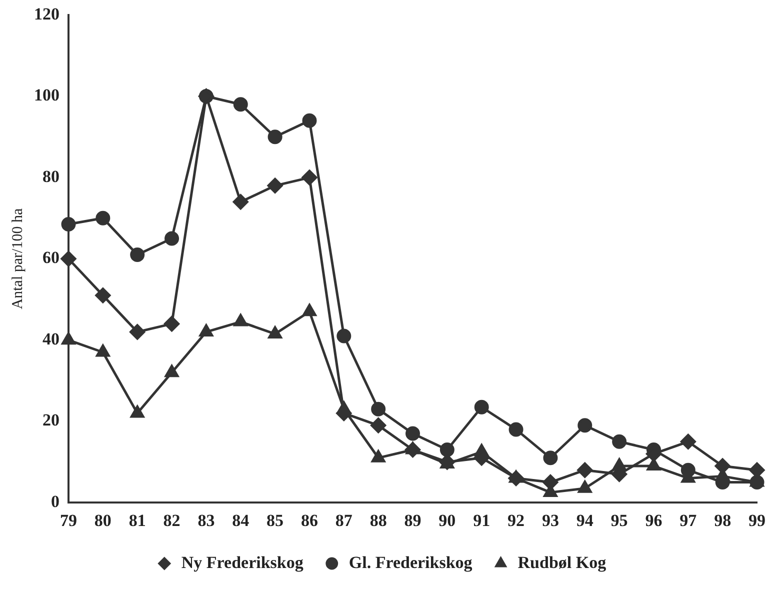 This screenshot has height=592, width=782. What do you see at coordinates (47, 95) in the screenshot?
I see `y-tick-label: 100` at bounding box center [47, 95].